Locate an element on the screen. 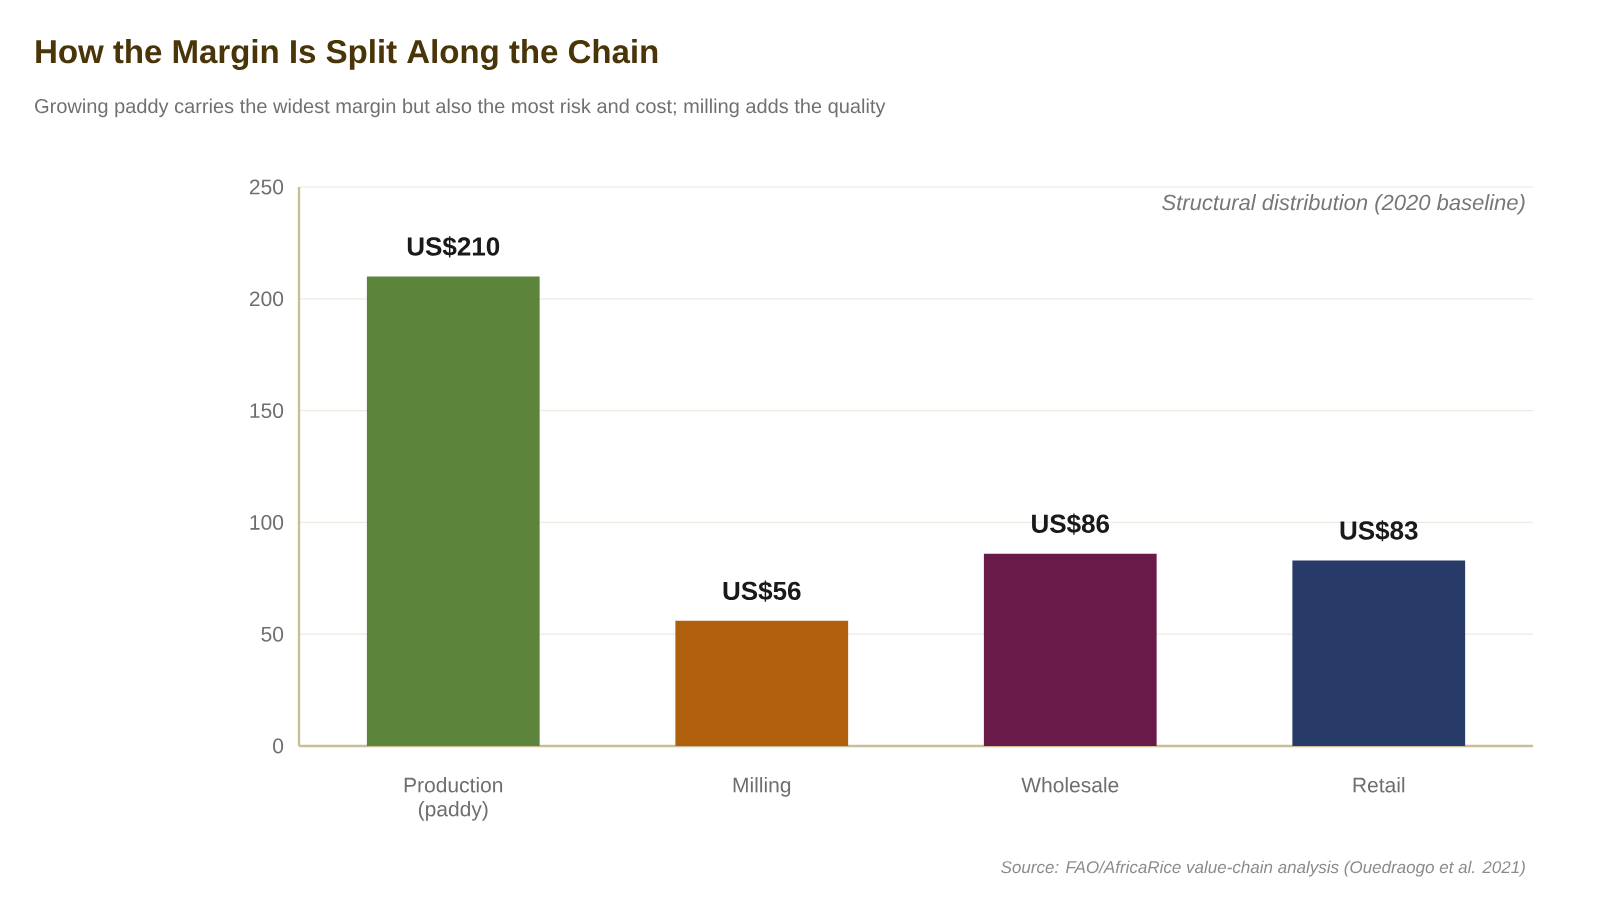 This screenshot has width=1600, height=907. y-tick-label: 50 is located at coordinates (272, 634).